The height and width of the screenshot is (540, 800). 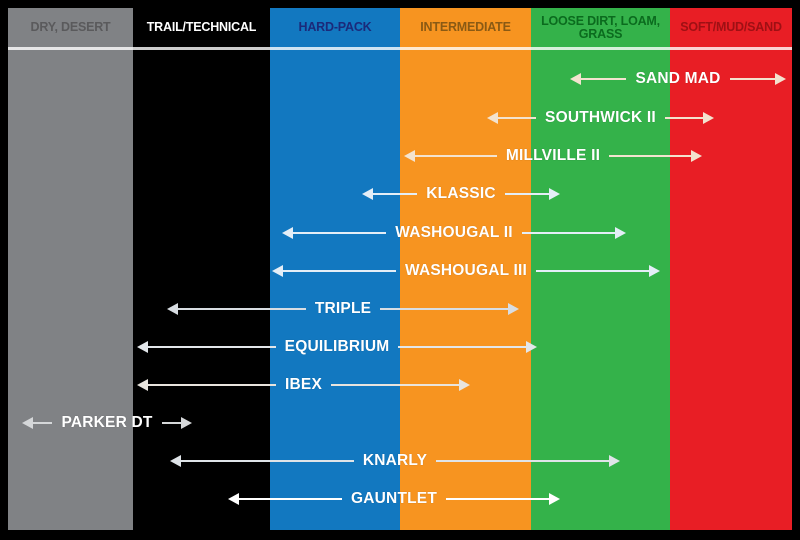 I want to click on header-hard-pack-label: HARD-PACK, so click(x=335, y=27).